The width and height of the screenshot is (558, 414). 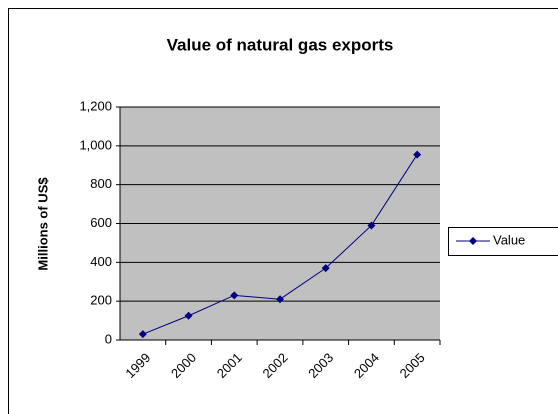 What do you see at coordinates (42, 224) in the screenshot?
I see `y-axis-label: Millions of US$` at bounding box center [42, 224].